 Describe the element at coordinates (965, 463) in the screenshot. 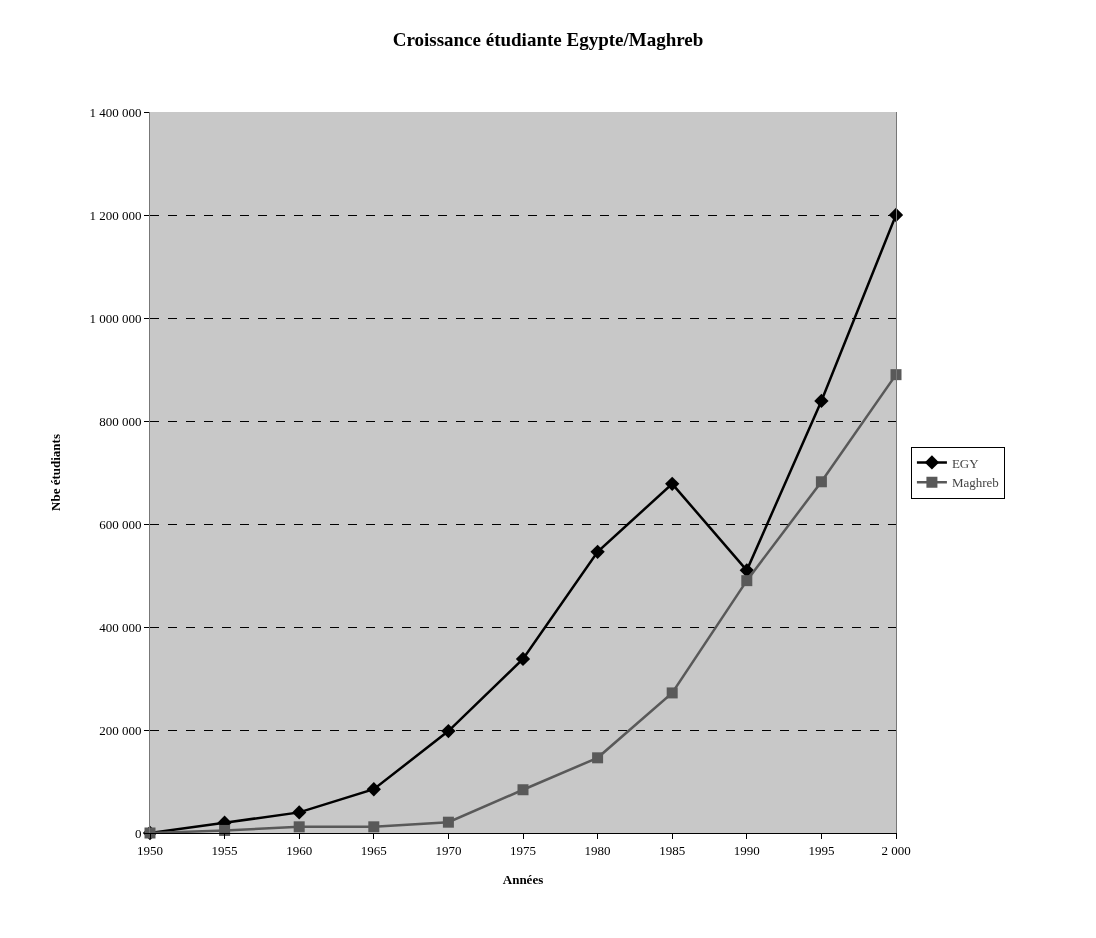

I see `legend-label: EGY` at that location.